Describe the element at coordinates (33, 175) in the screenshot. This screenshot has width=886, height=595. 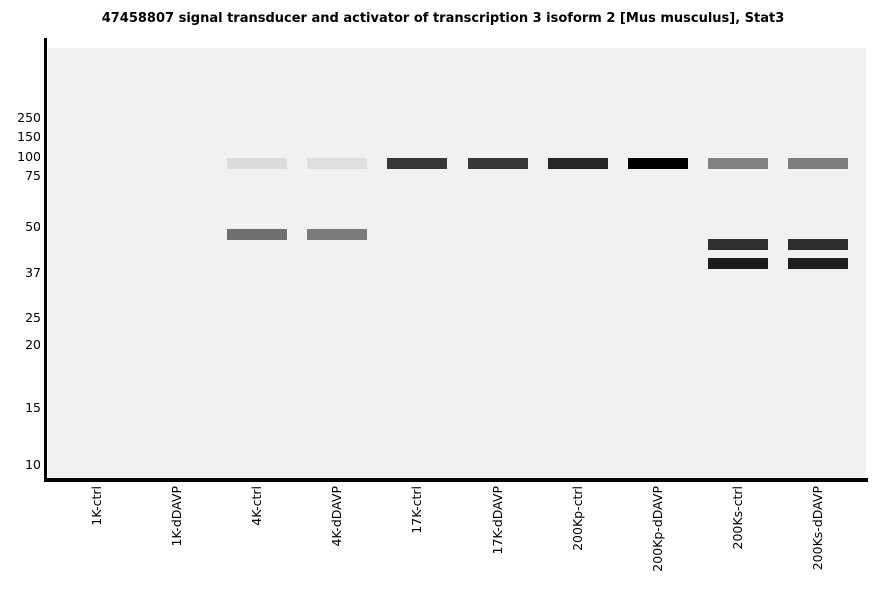
I see `mw-tick-label: 75` at that location.